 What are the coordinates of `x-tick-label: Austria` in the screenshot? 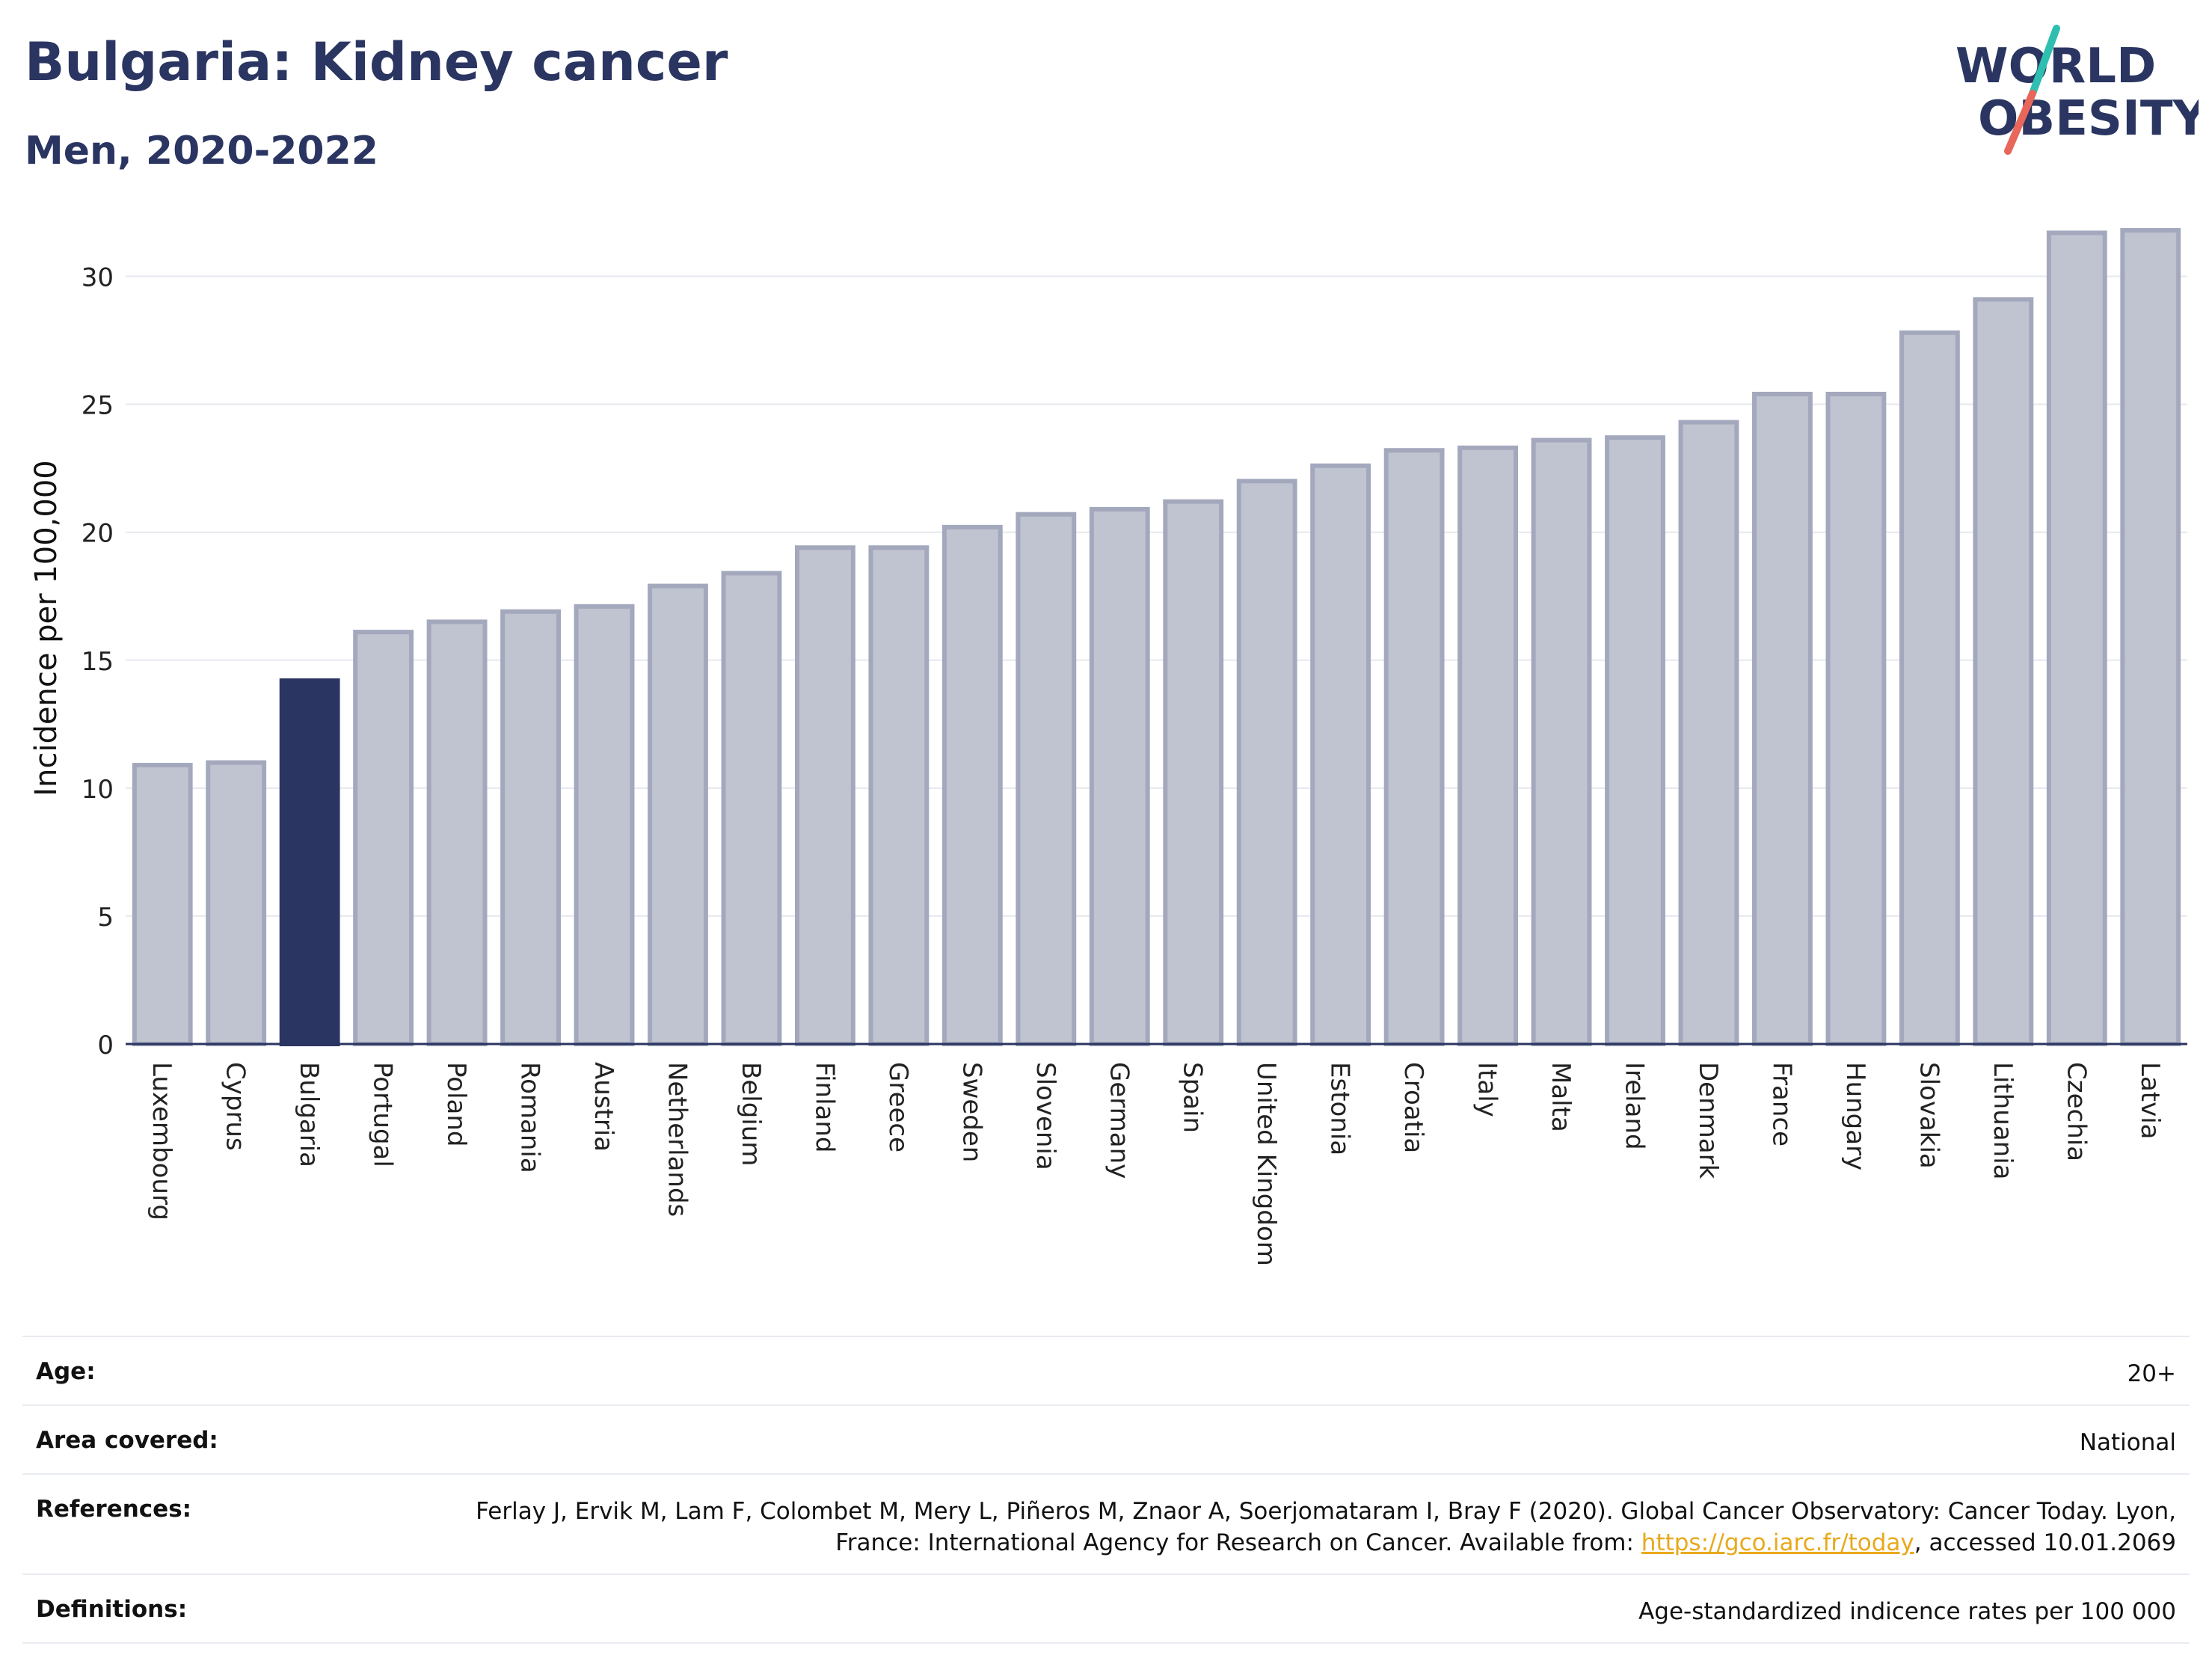 It's located at (603, 1107).